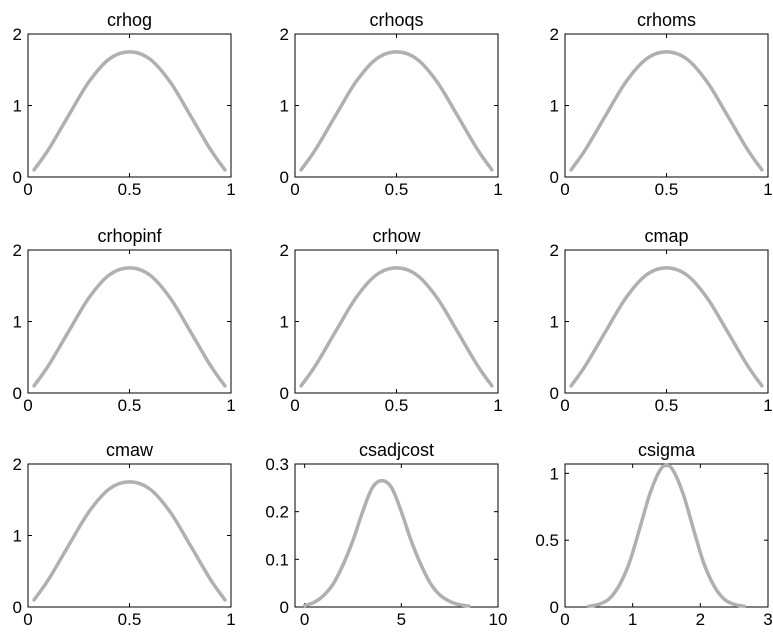 Image resolution: width=773 pixels, height=638 pixels. What do you see at coordinates (396, 20) in the screenshot?
I see `subplot-title: crhoqs` at bounding box center [396, 20].